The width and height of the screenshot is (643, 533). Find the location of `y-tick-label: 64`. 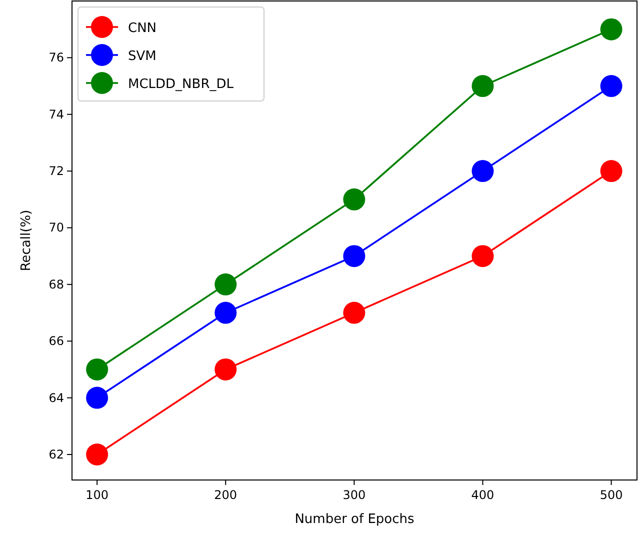

y-tick-label: 64 is located at coordinates (56, 397).